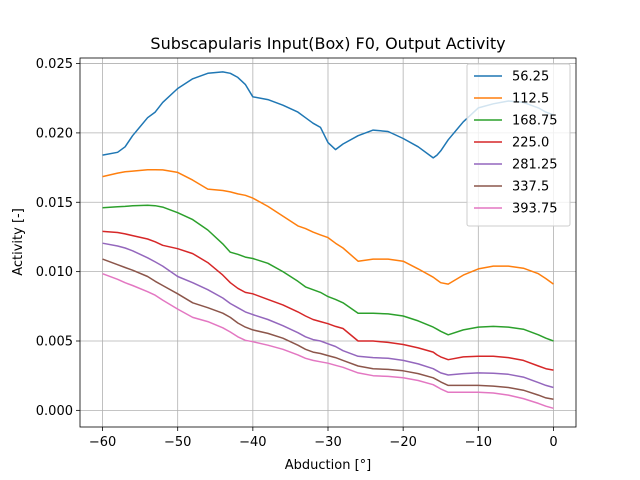  What do you see at coordinates (54, 203) in the screenshot?
I see `y-tick-label: 0.015` at bounding box center [54, 203].